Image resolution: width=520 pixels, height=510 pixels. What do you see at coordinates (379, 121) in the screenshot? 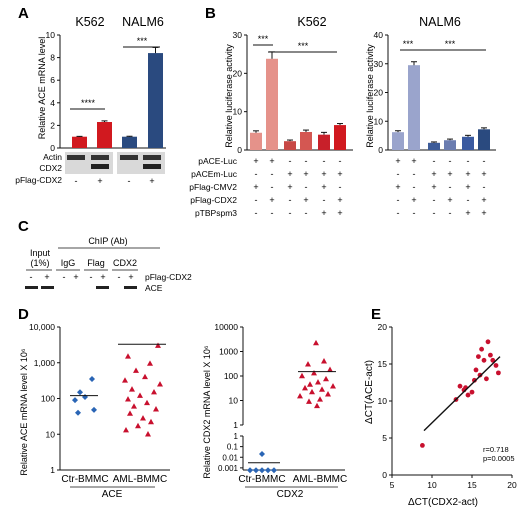
I see `panel-b-nalm6-ytick-label: 10` at bounding box center [379, 121].